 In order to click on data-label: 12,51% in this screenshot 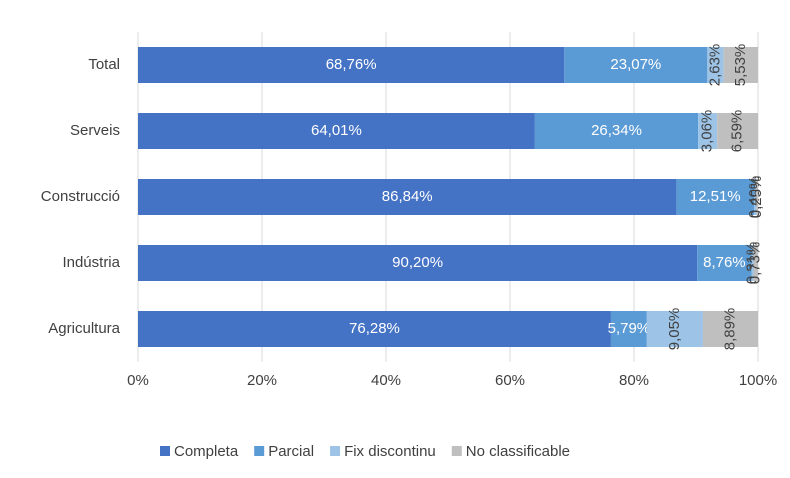, I will do `click(715, 196)`.